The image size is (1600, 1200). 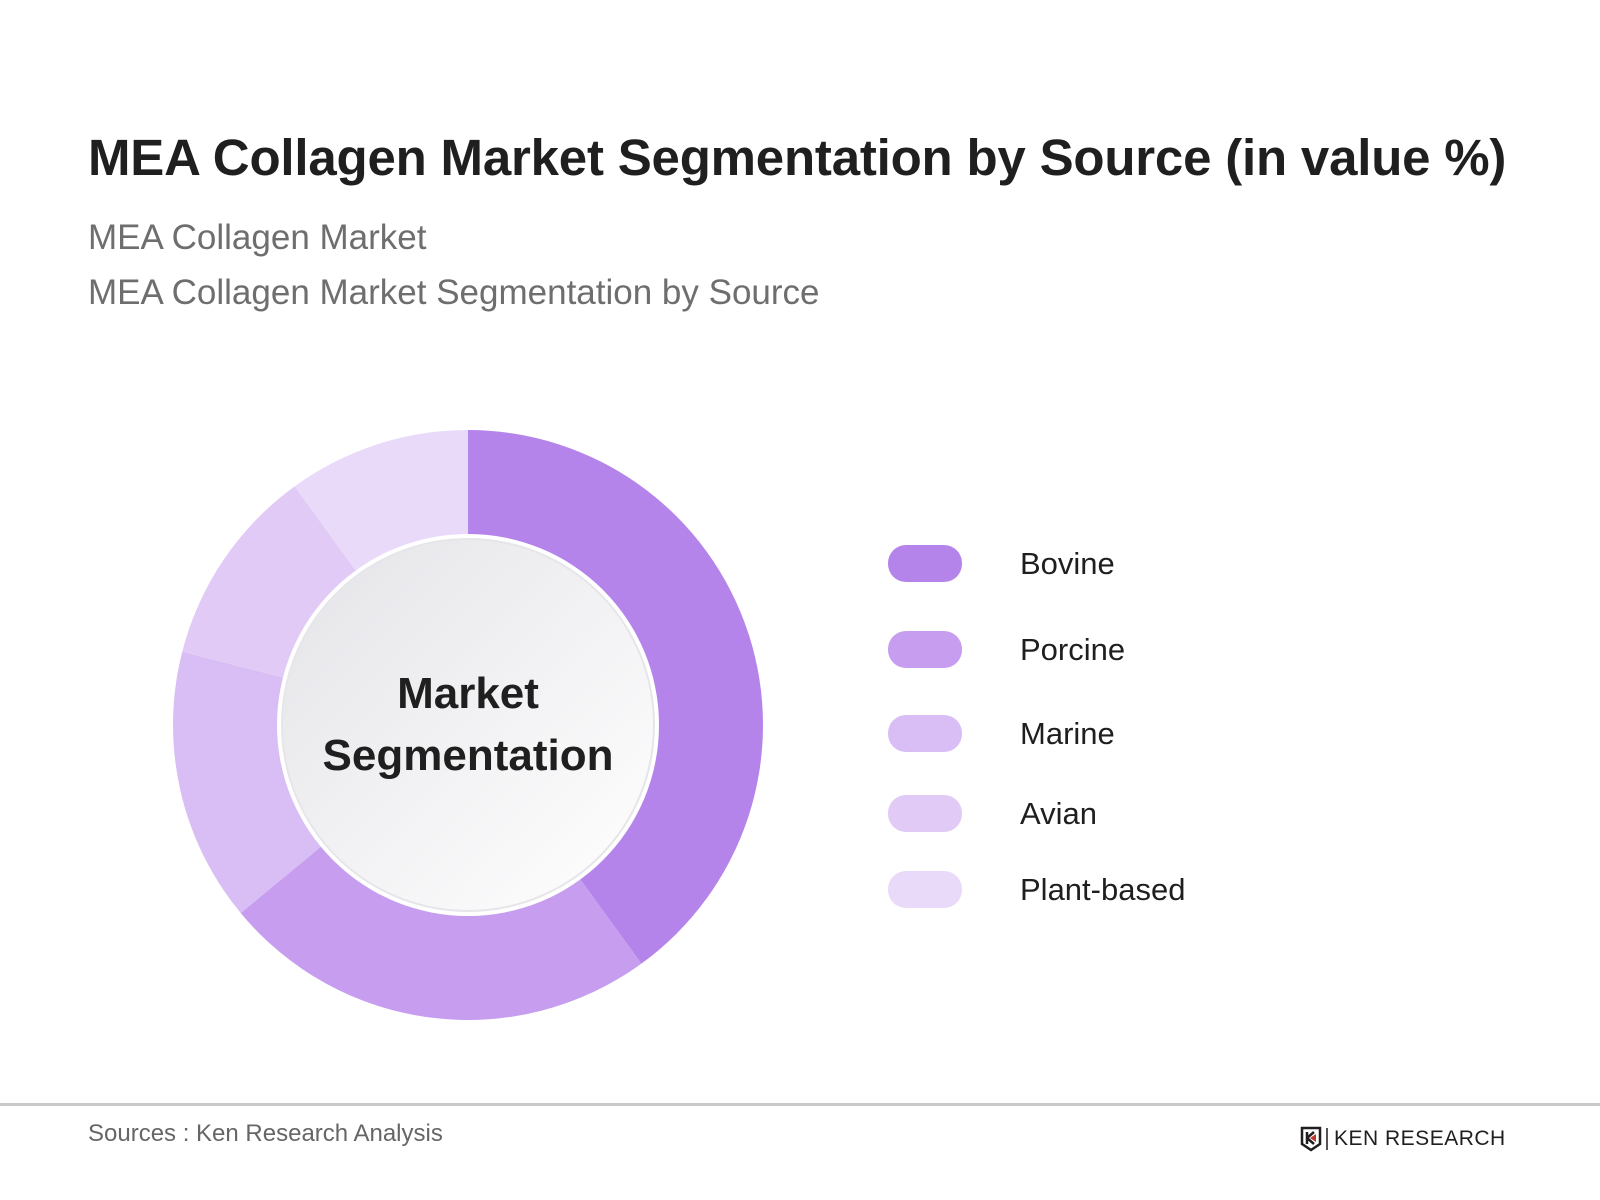 What do you see at coordinates (1311, 1139) in the screenshot?
I see `ken-research-k-icon` at bounding box center [1311, 1139].